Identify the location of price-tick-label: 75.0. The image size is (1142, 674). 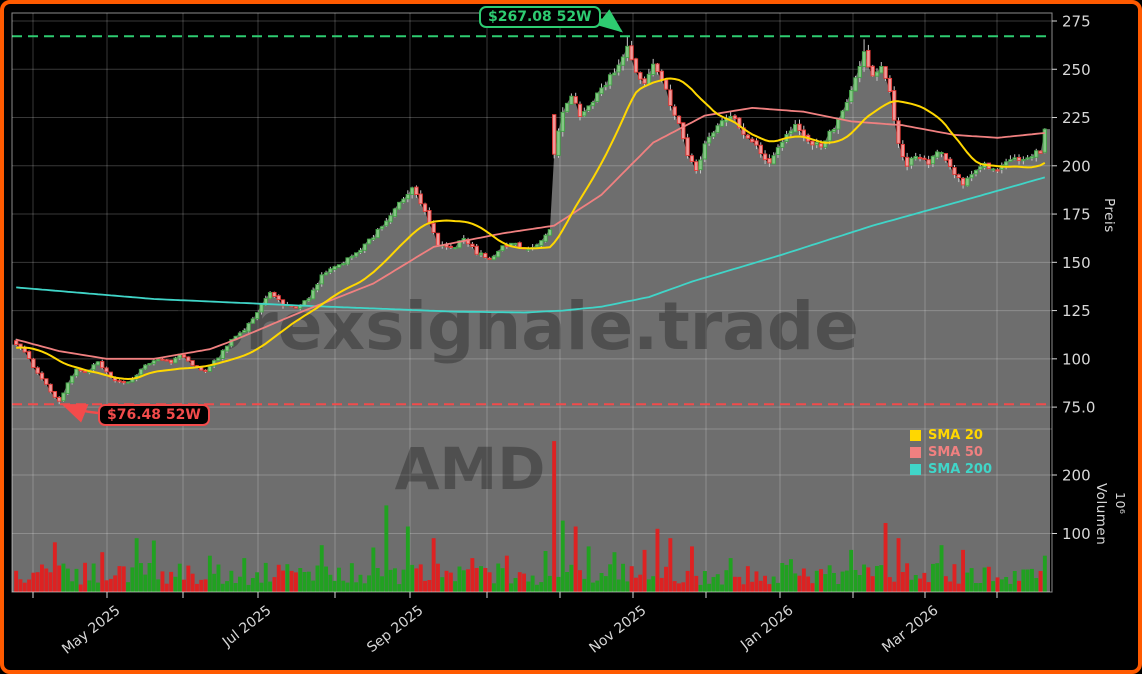
(1078, 408).